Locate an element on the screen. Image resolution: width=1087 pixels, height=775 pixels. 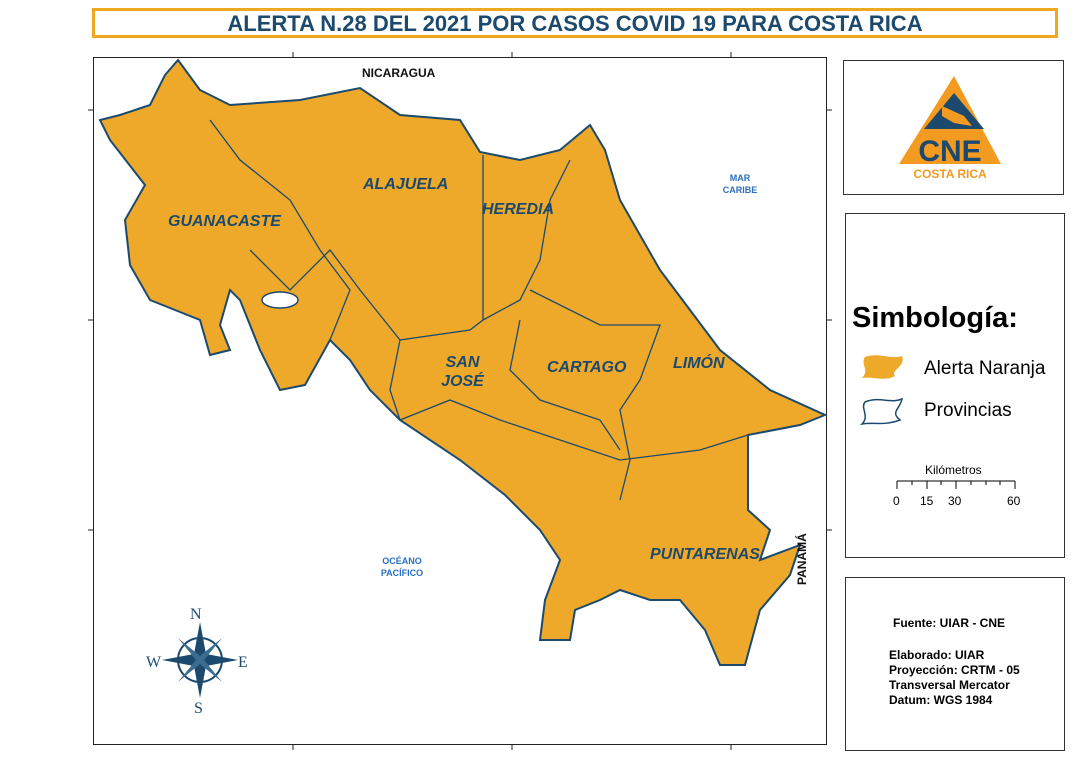
label-pacific: OCÉANO PACÍFICO is located at coordinates (402, 567).